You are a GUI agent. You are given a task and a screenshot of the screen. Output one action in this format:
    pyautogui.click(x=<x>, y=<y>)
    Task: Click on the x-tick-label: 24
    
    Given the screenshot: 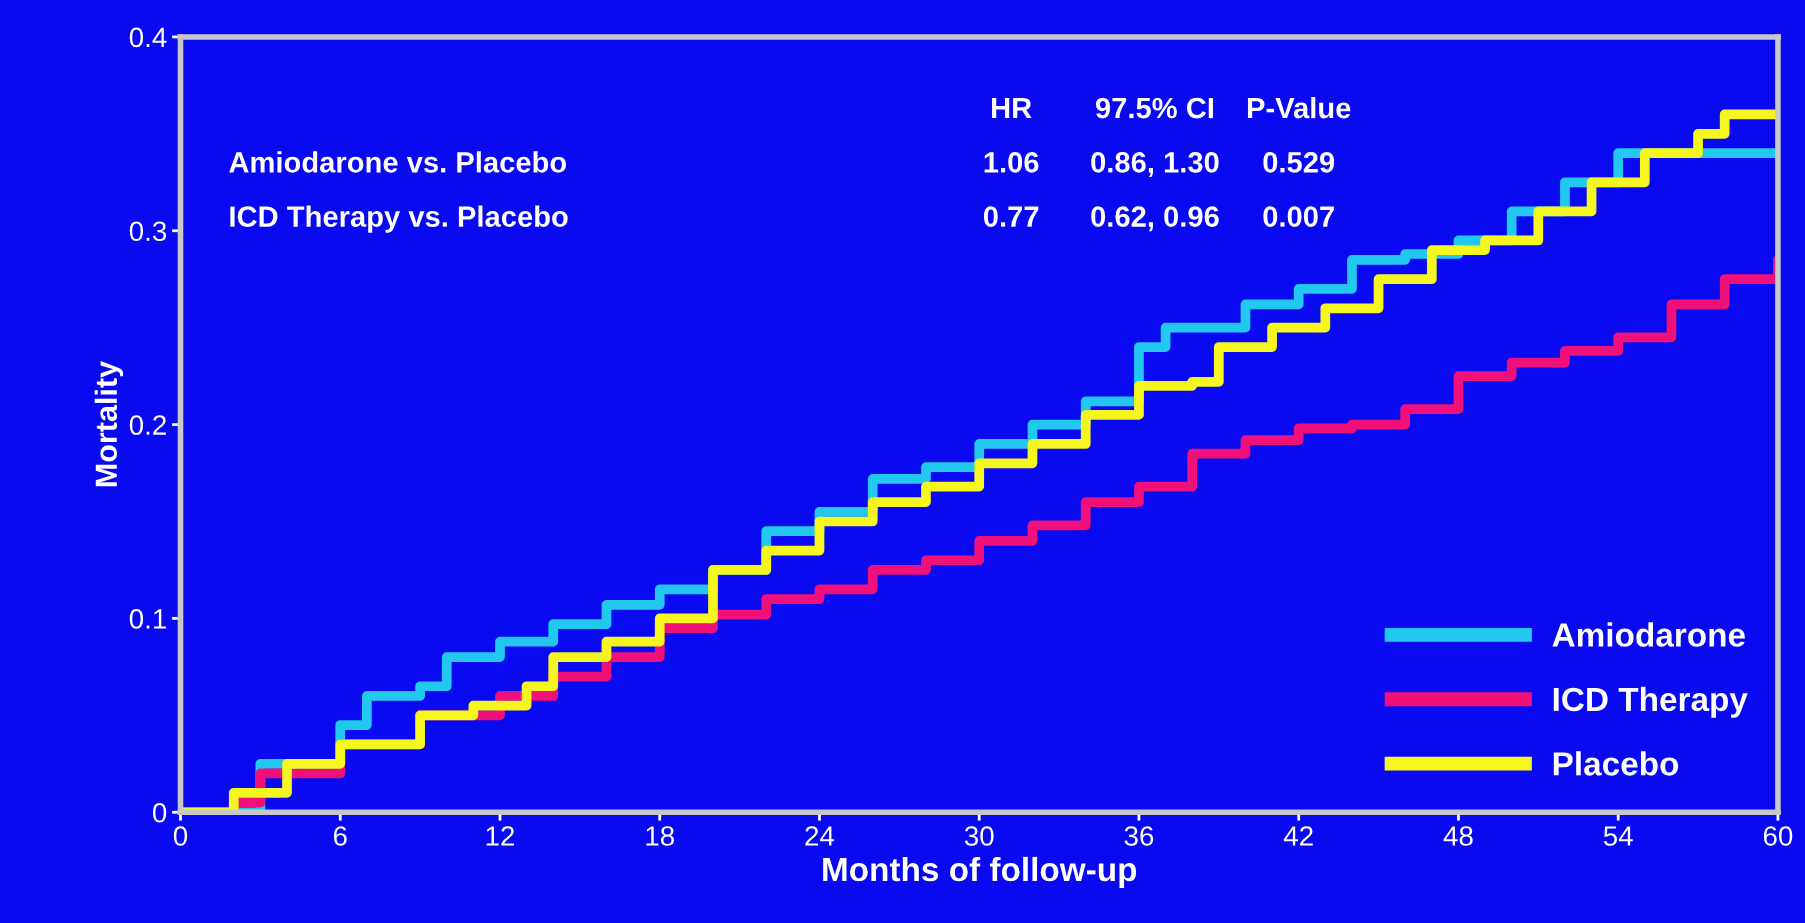 What is the action you would take?
    pyautogui.click(x=820, y=836)
    